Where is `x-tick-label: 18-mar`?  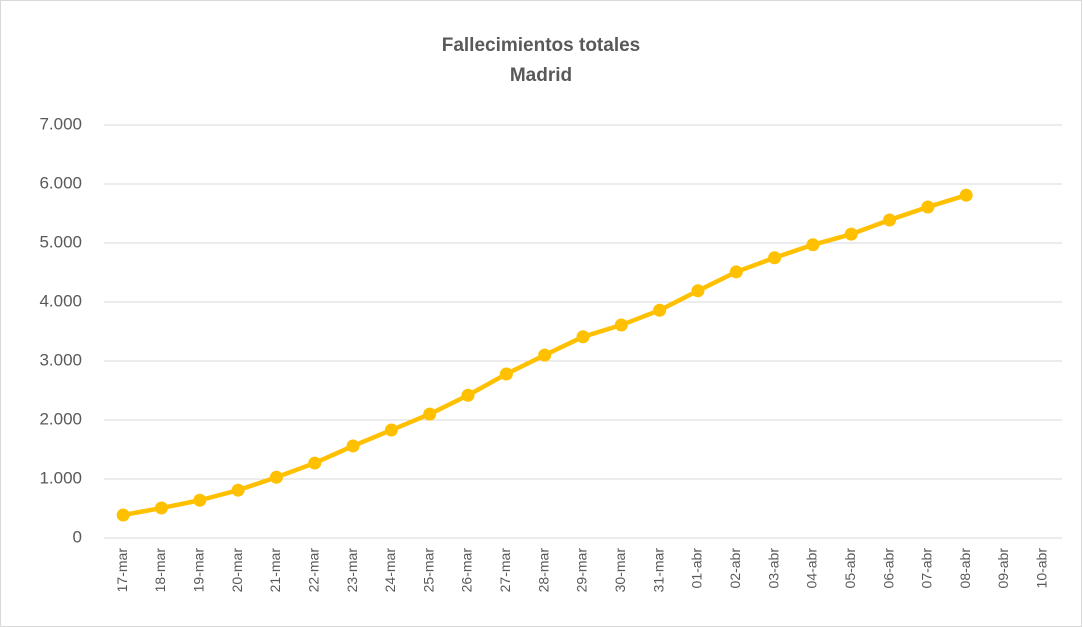 x-tick-label: 18-mar is located at coordinates (160, 570).